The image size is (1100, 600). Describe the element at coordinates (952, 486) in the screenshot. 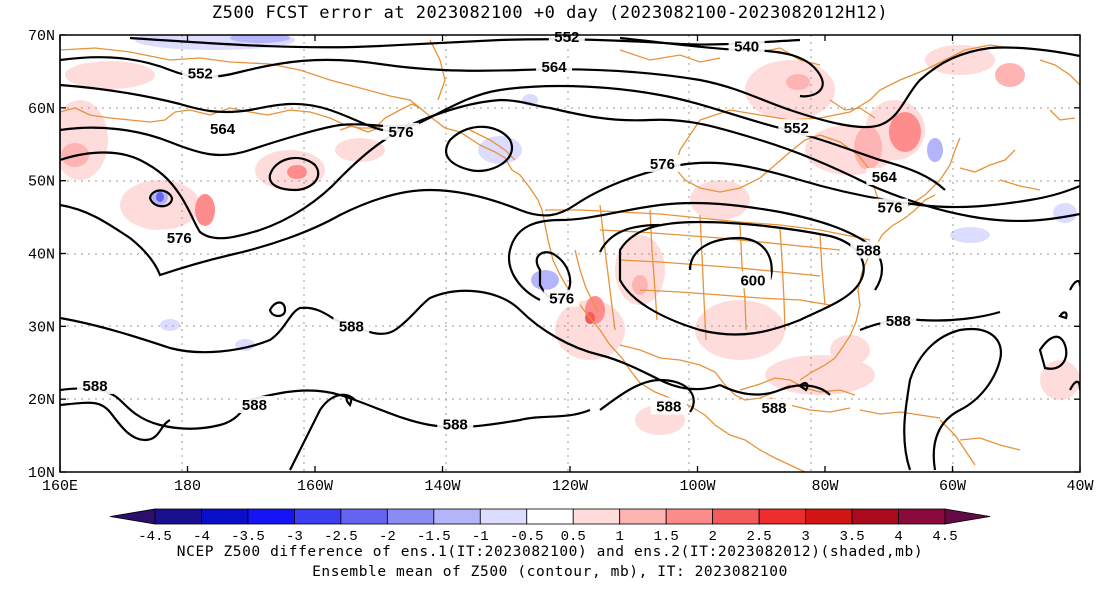

I see `lon-tick-label: 60W` at that location.